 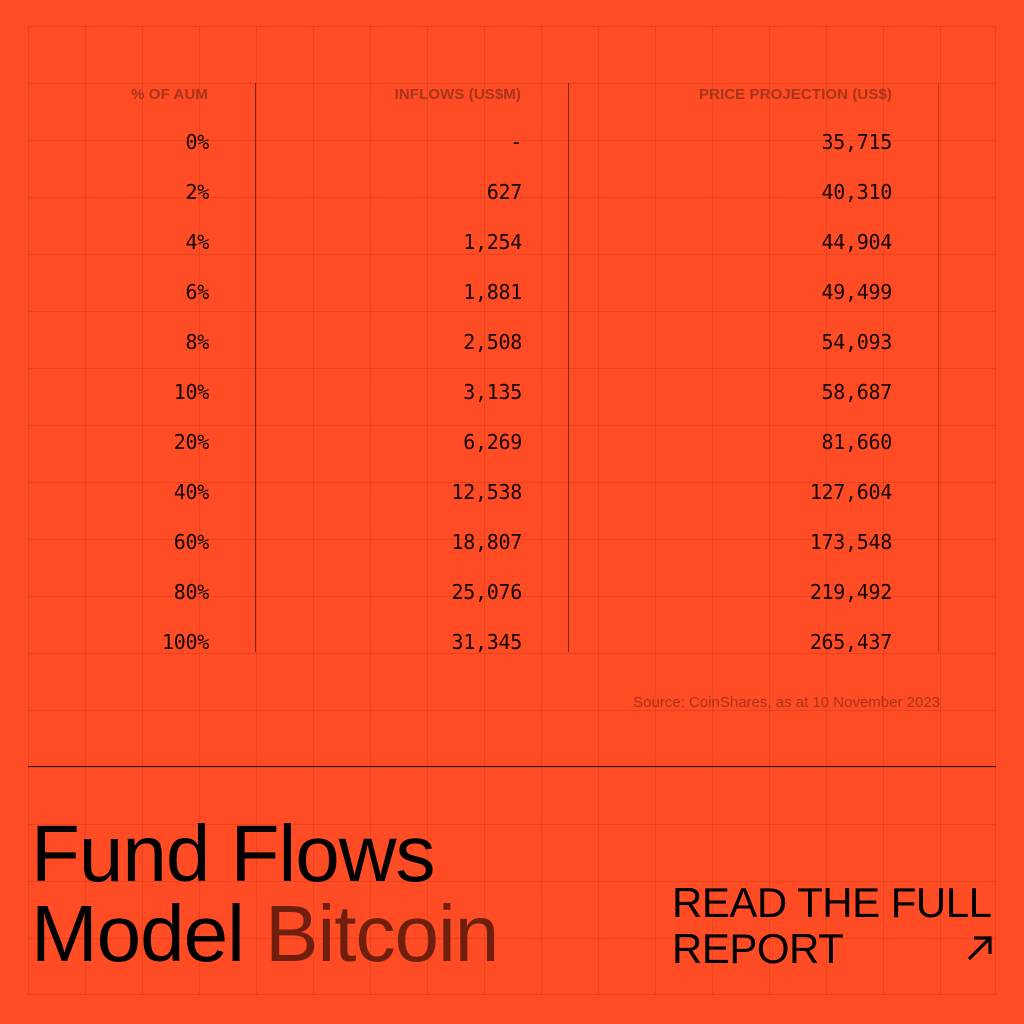 What do you see at coordinates (487, 542) in the screenshot?
I see `cell-inflows: 18,807` at bounding box center [487, 542].